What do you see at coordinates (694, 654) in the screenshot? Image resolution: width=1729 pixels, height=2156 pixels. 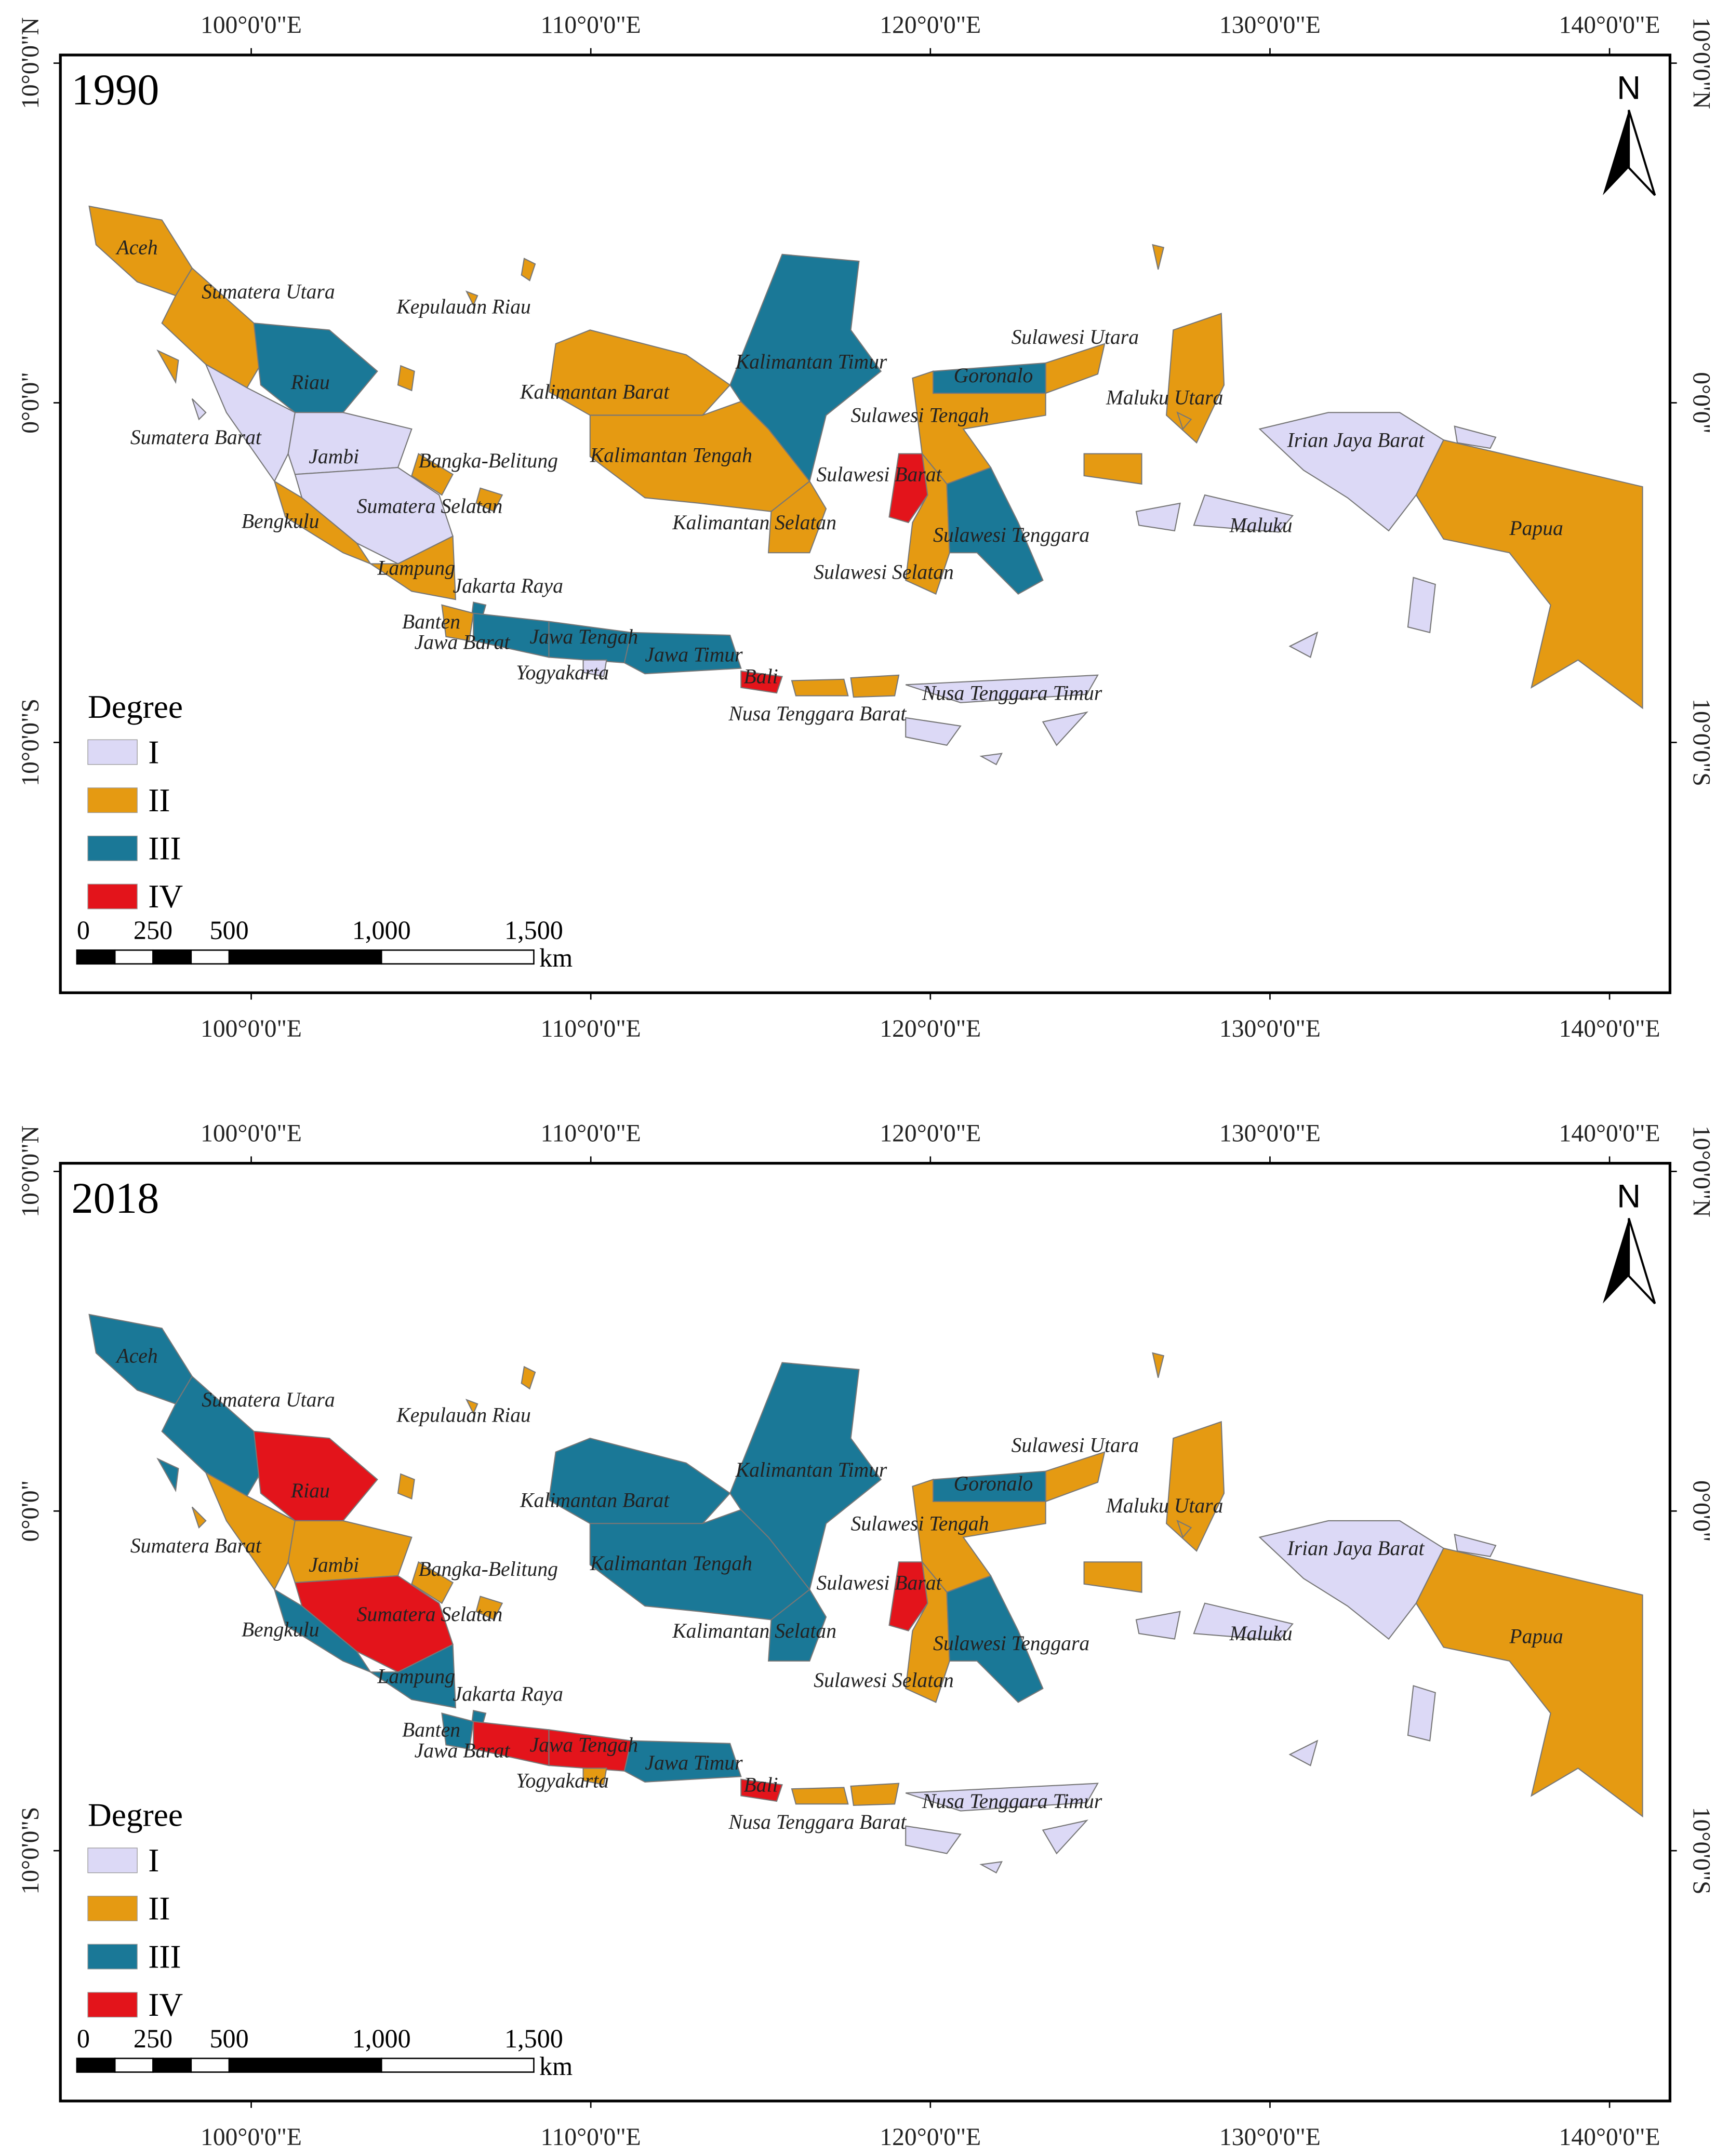 I see `province-label: Jawa Timur` at bounding box center [694, 654].